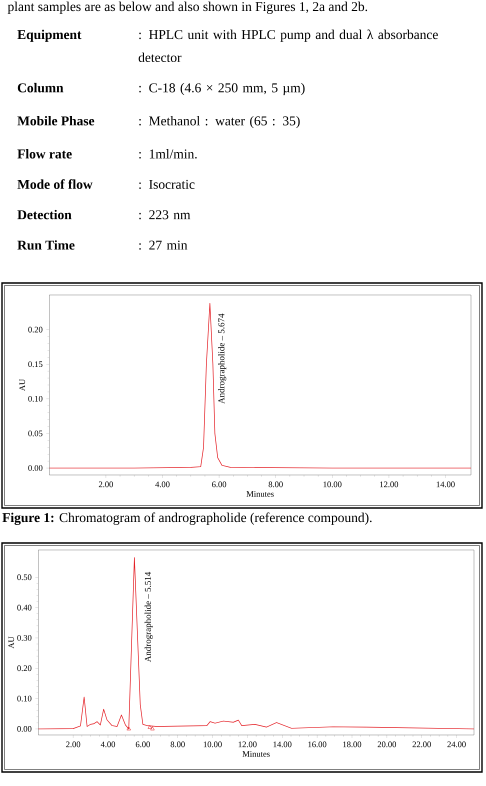 The image size is (486, 786). What do you see at coordinates (421, 745) in the screenshot?
I see `x-tick-label: 22.00` at bounding box center [421, 745].